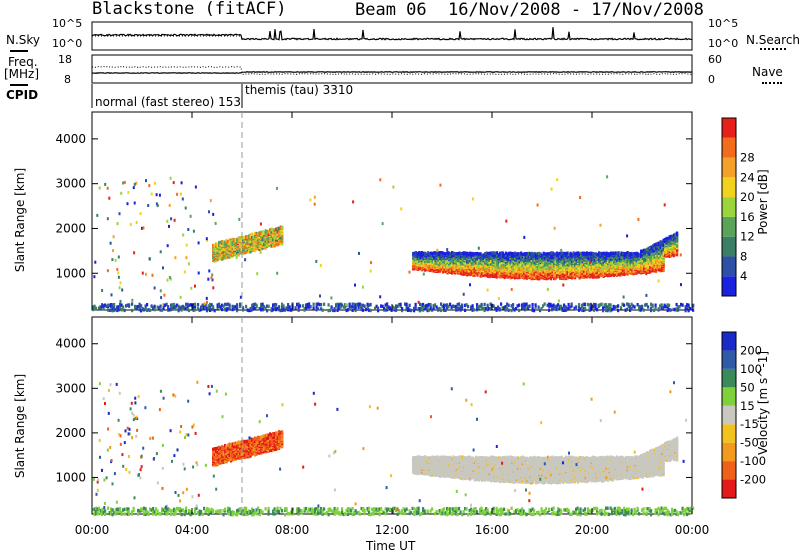 Image resolution: width=800 pixels, height=554 pixels. What do you see at coordinates (392, 71) in the screenshot?
I see `nave-trace` at bounding box center [392, 71].